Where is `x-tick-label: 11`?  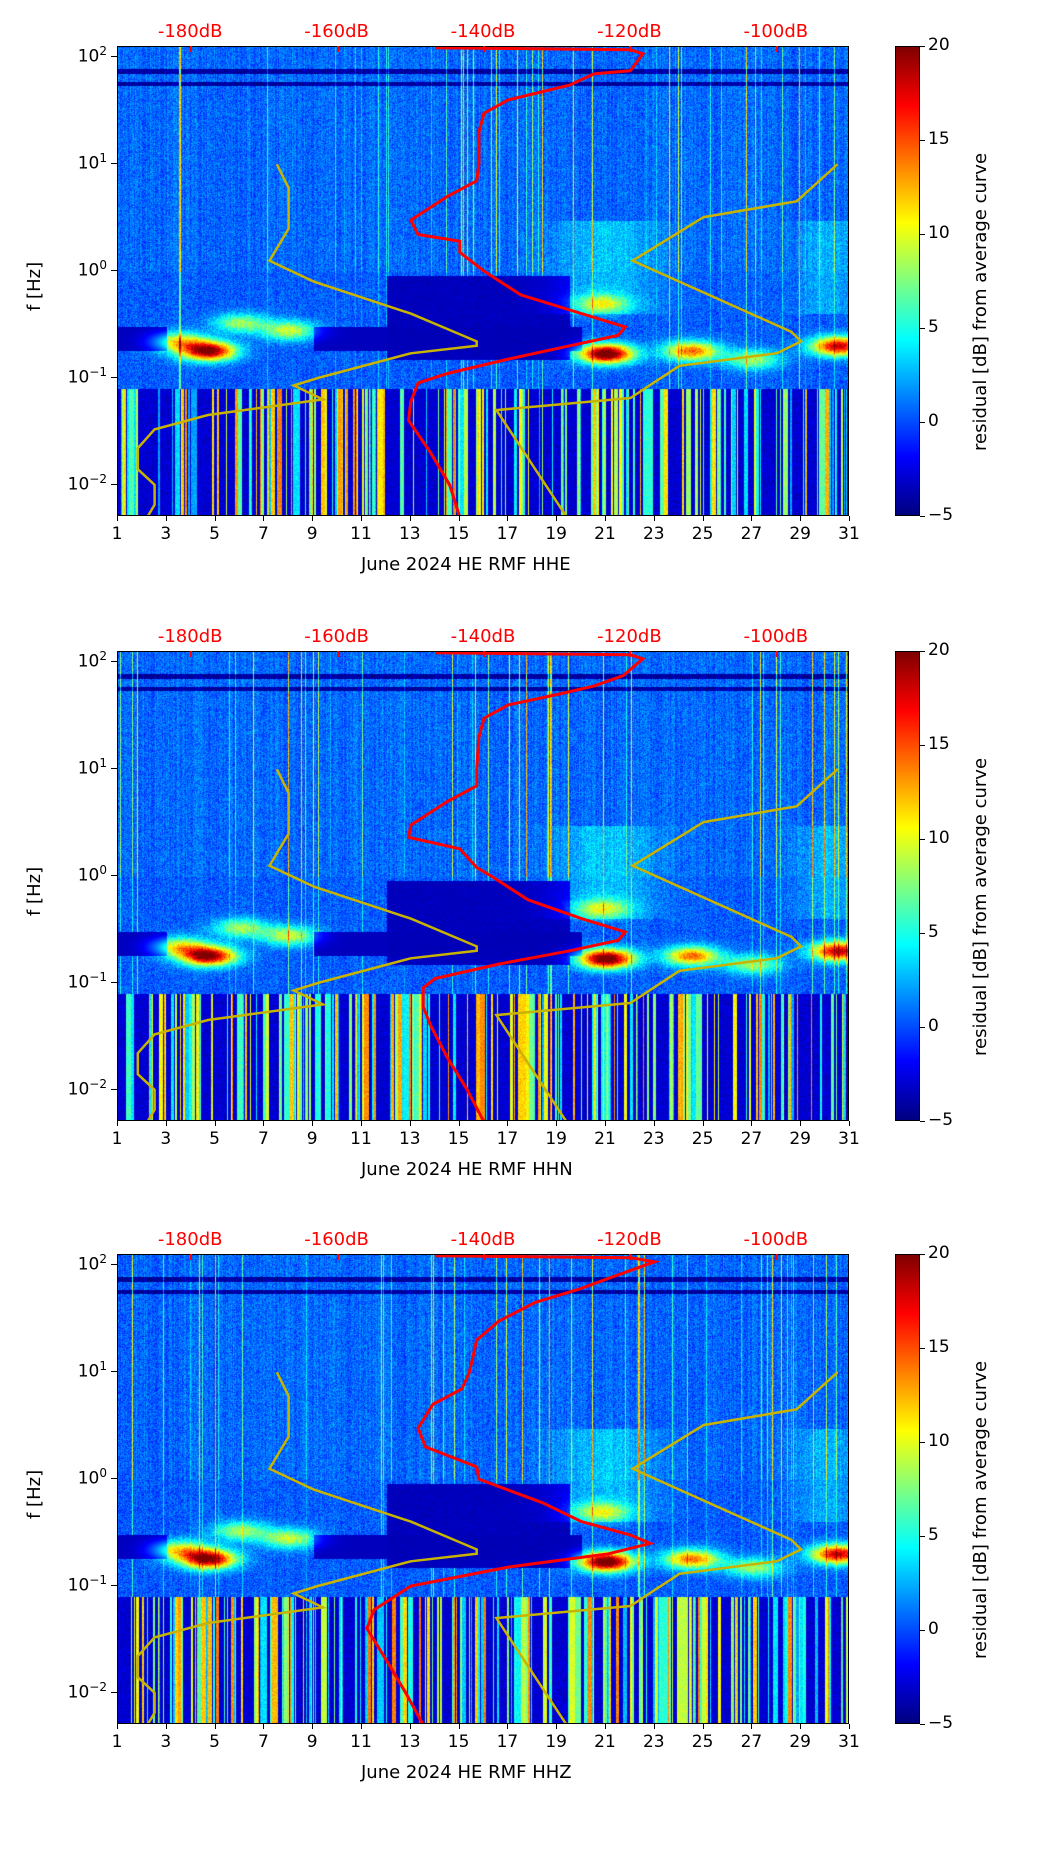
x-tick-label: 11 is located at coordinates (361, 1742).